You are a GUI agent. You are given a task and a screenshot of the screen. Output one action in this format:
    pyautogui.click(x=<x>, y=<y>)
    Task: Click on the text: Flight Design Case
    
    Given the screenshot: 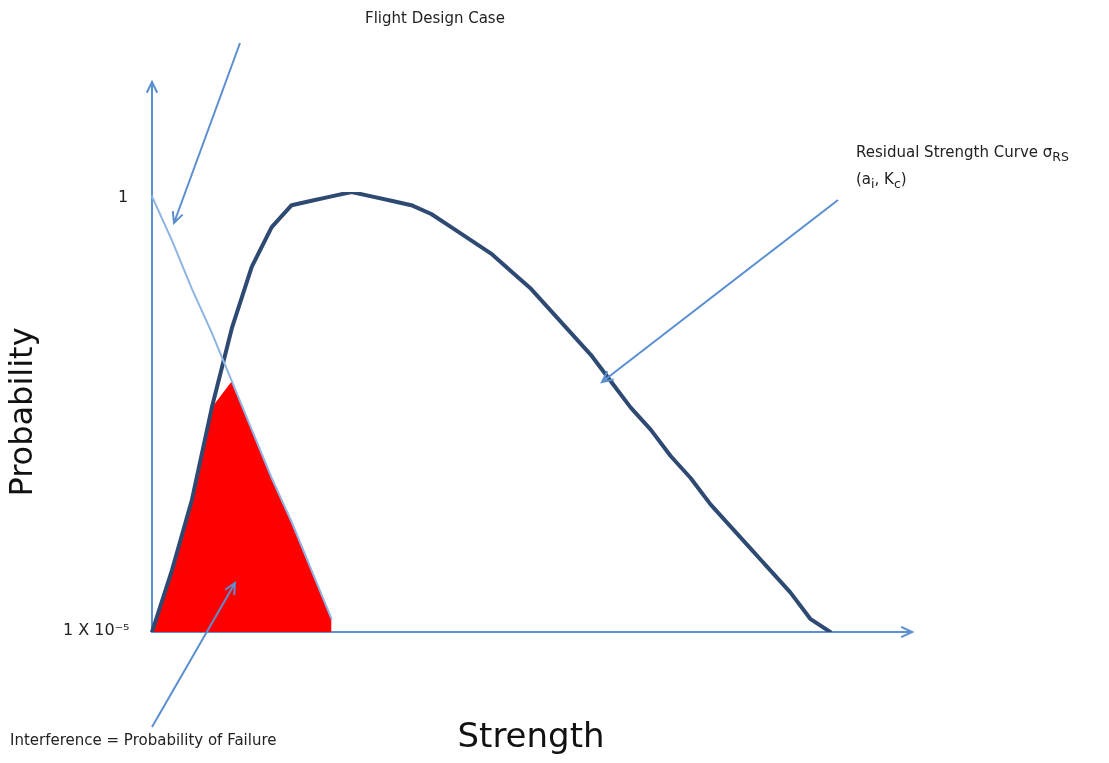 What is the action you would take?
    pyautogui.click(x=435, y=18)
    